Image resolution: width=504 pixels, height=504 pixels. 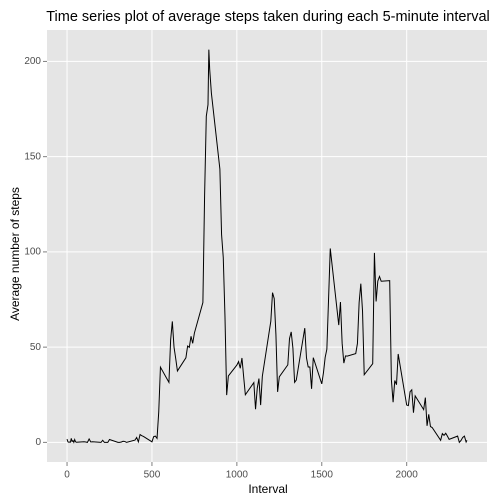 What do you see at coordinates (32, 156) in the screenshot?
I see `y-tick-label: 150` at bounding box center [32, 156].